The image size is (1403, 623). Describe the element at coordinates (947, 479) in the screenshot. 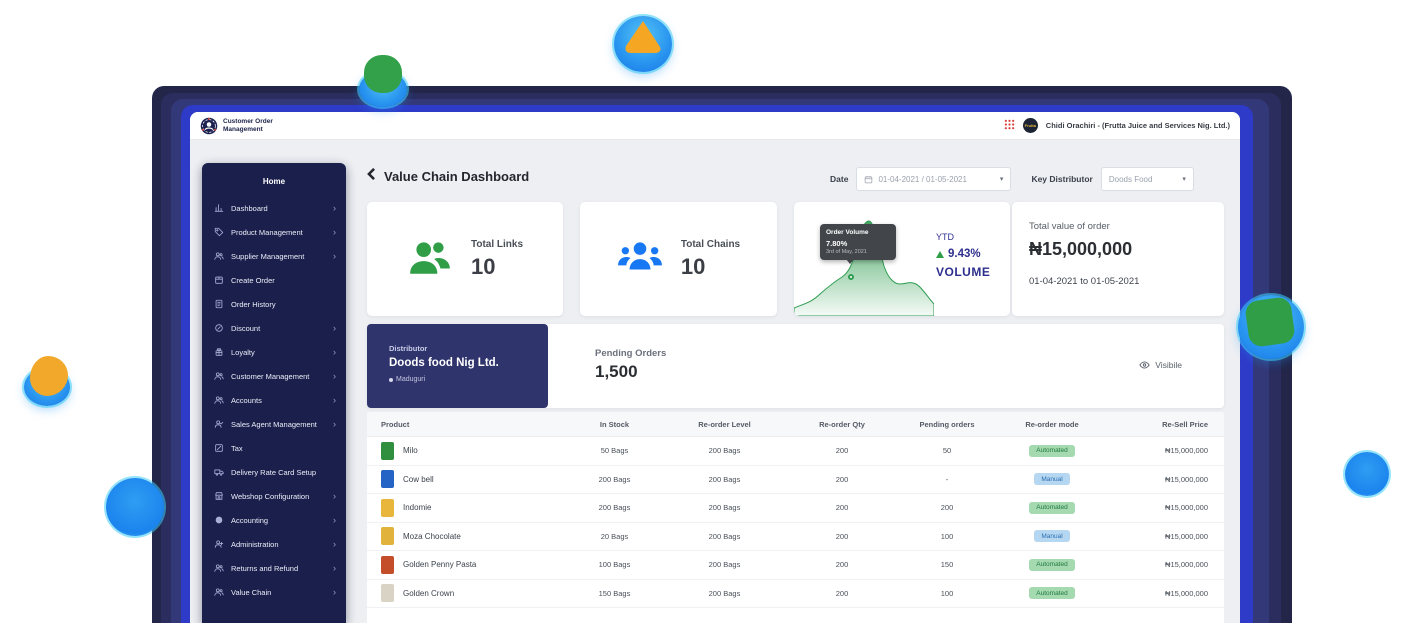

I see `pending-orders-cell: -` at that location.